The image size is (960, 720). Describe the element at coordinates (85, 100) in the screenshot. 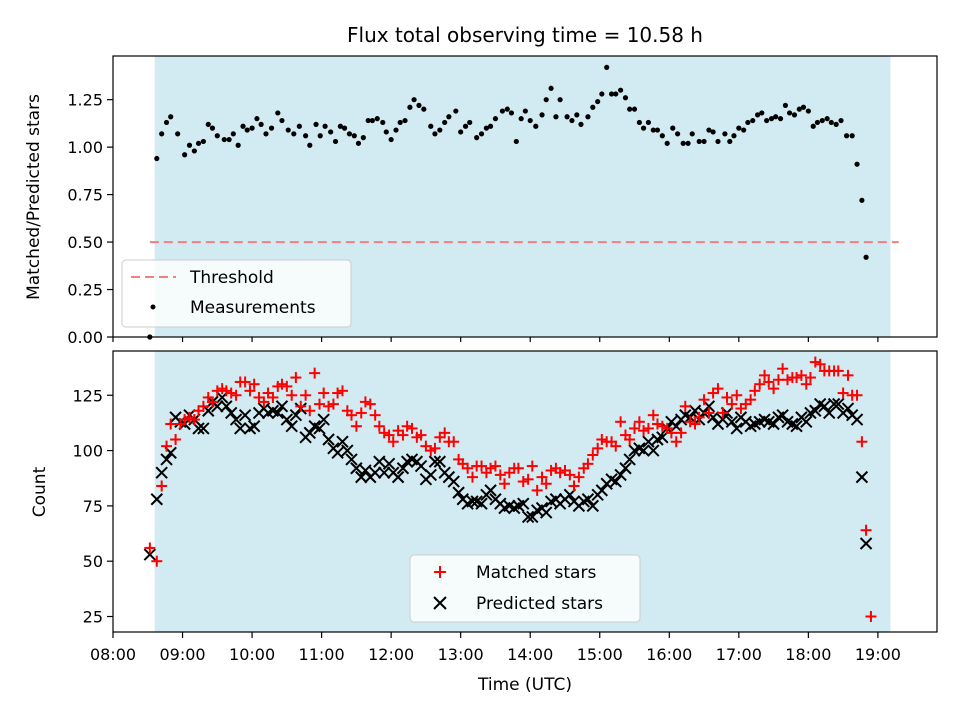

I see `ratio-y-tick-label: 1.25` at that location.